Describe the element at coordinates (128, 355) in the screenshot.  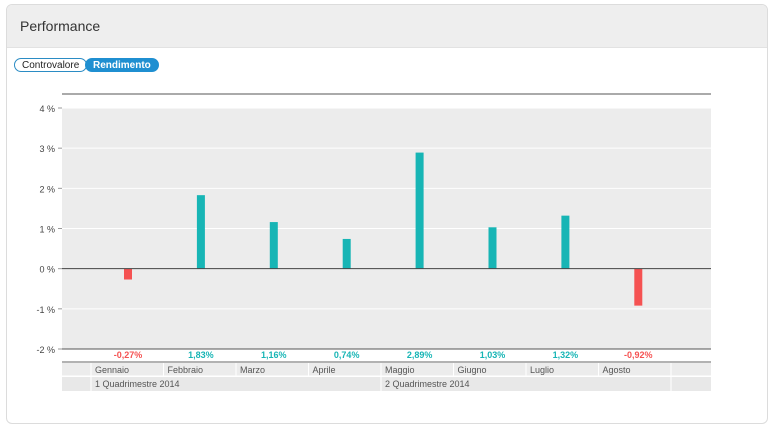
I see `data-label: -0,27%` at that location.